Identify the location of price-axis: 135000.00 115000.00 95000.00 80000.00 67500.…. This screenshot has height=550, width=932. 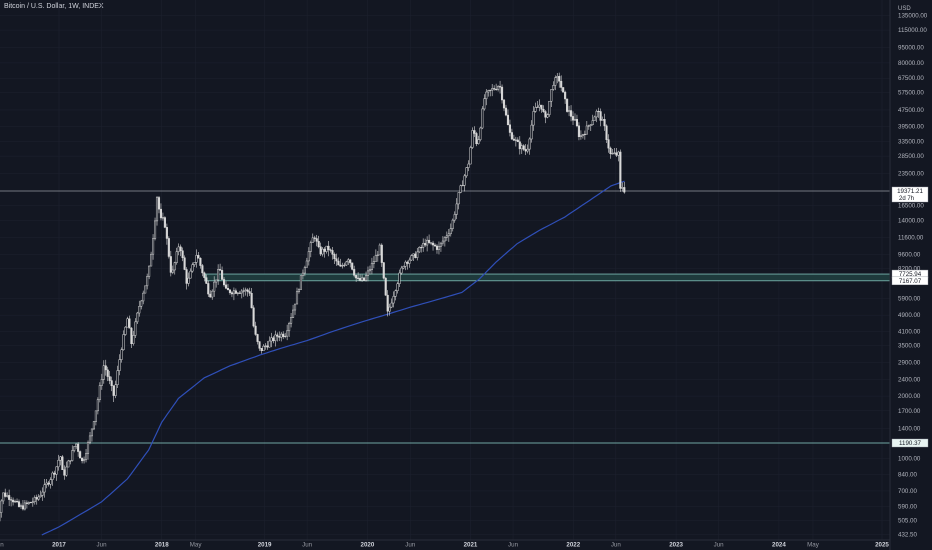
(908, 275).